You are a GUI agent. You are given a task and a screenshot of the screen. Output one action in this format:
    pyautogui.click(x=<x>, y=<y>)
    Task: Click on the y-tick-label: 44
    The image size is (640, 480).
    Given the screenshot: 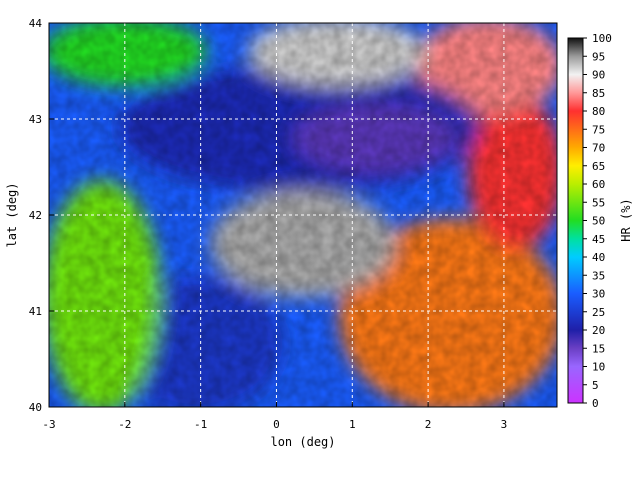 What is the action you would take?
    pyautogui.click(x=36, y=23)
    